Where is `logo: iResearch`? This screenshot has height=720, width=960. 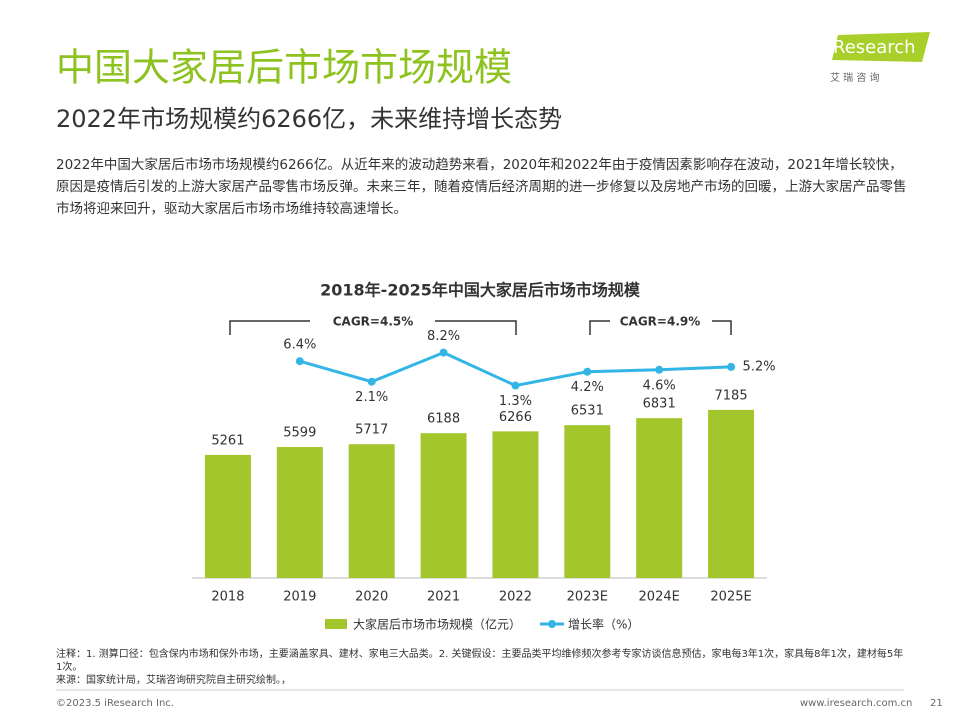
logo: iResearch is located at coordinates (872, 47).